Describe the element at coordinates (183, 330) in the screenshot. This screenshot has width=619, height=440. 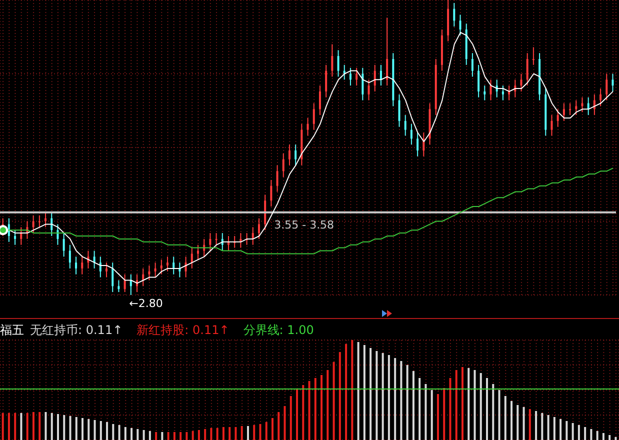
I see `text: 新红持股: 0.11↑` at that location.